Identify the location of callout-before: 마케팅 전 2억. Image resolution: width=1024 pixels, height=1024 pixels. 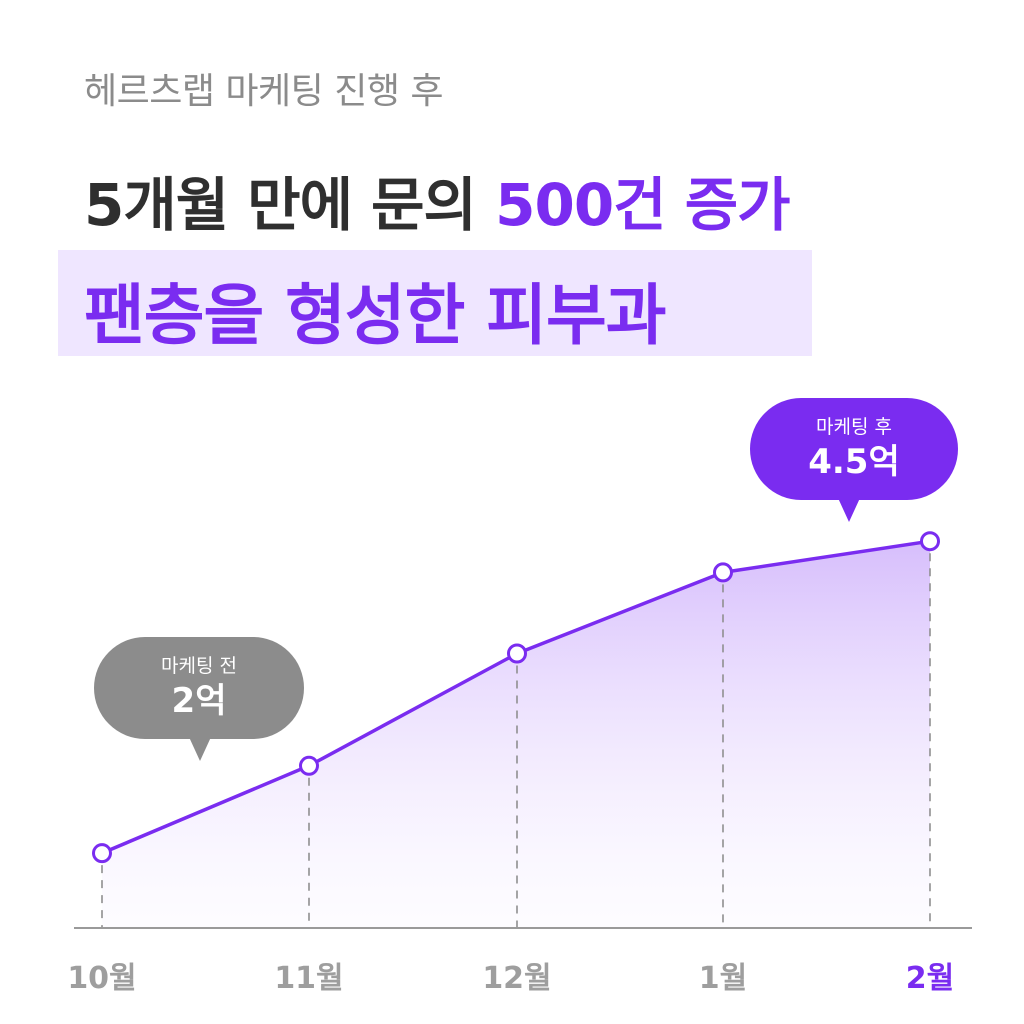
(199, 699).